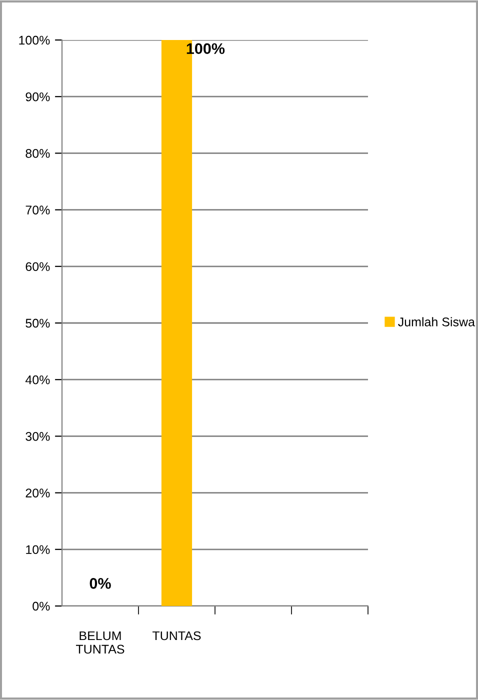  I want to click on y-tick-label: 20%, so click(38, 493).